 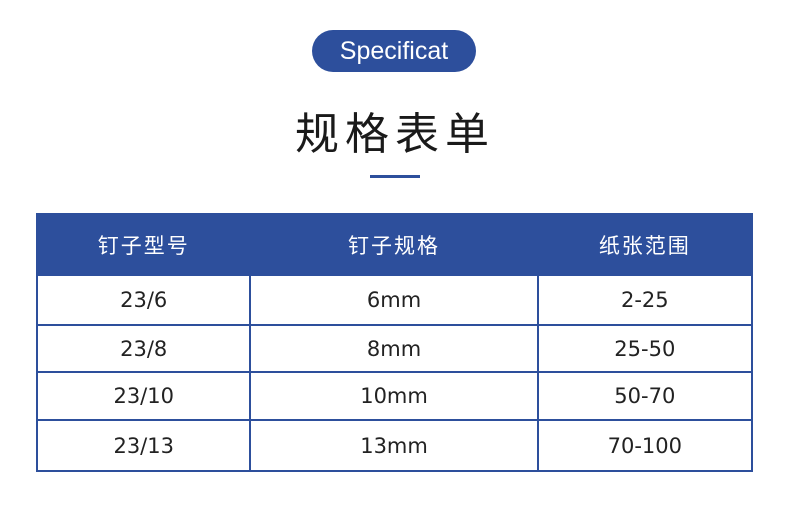 I want to click on table-row: 23/6 6mm 2-25, so click(x=394, y=300).